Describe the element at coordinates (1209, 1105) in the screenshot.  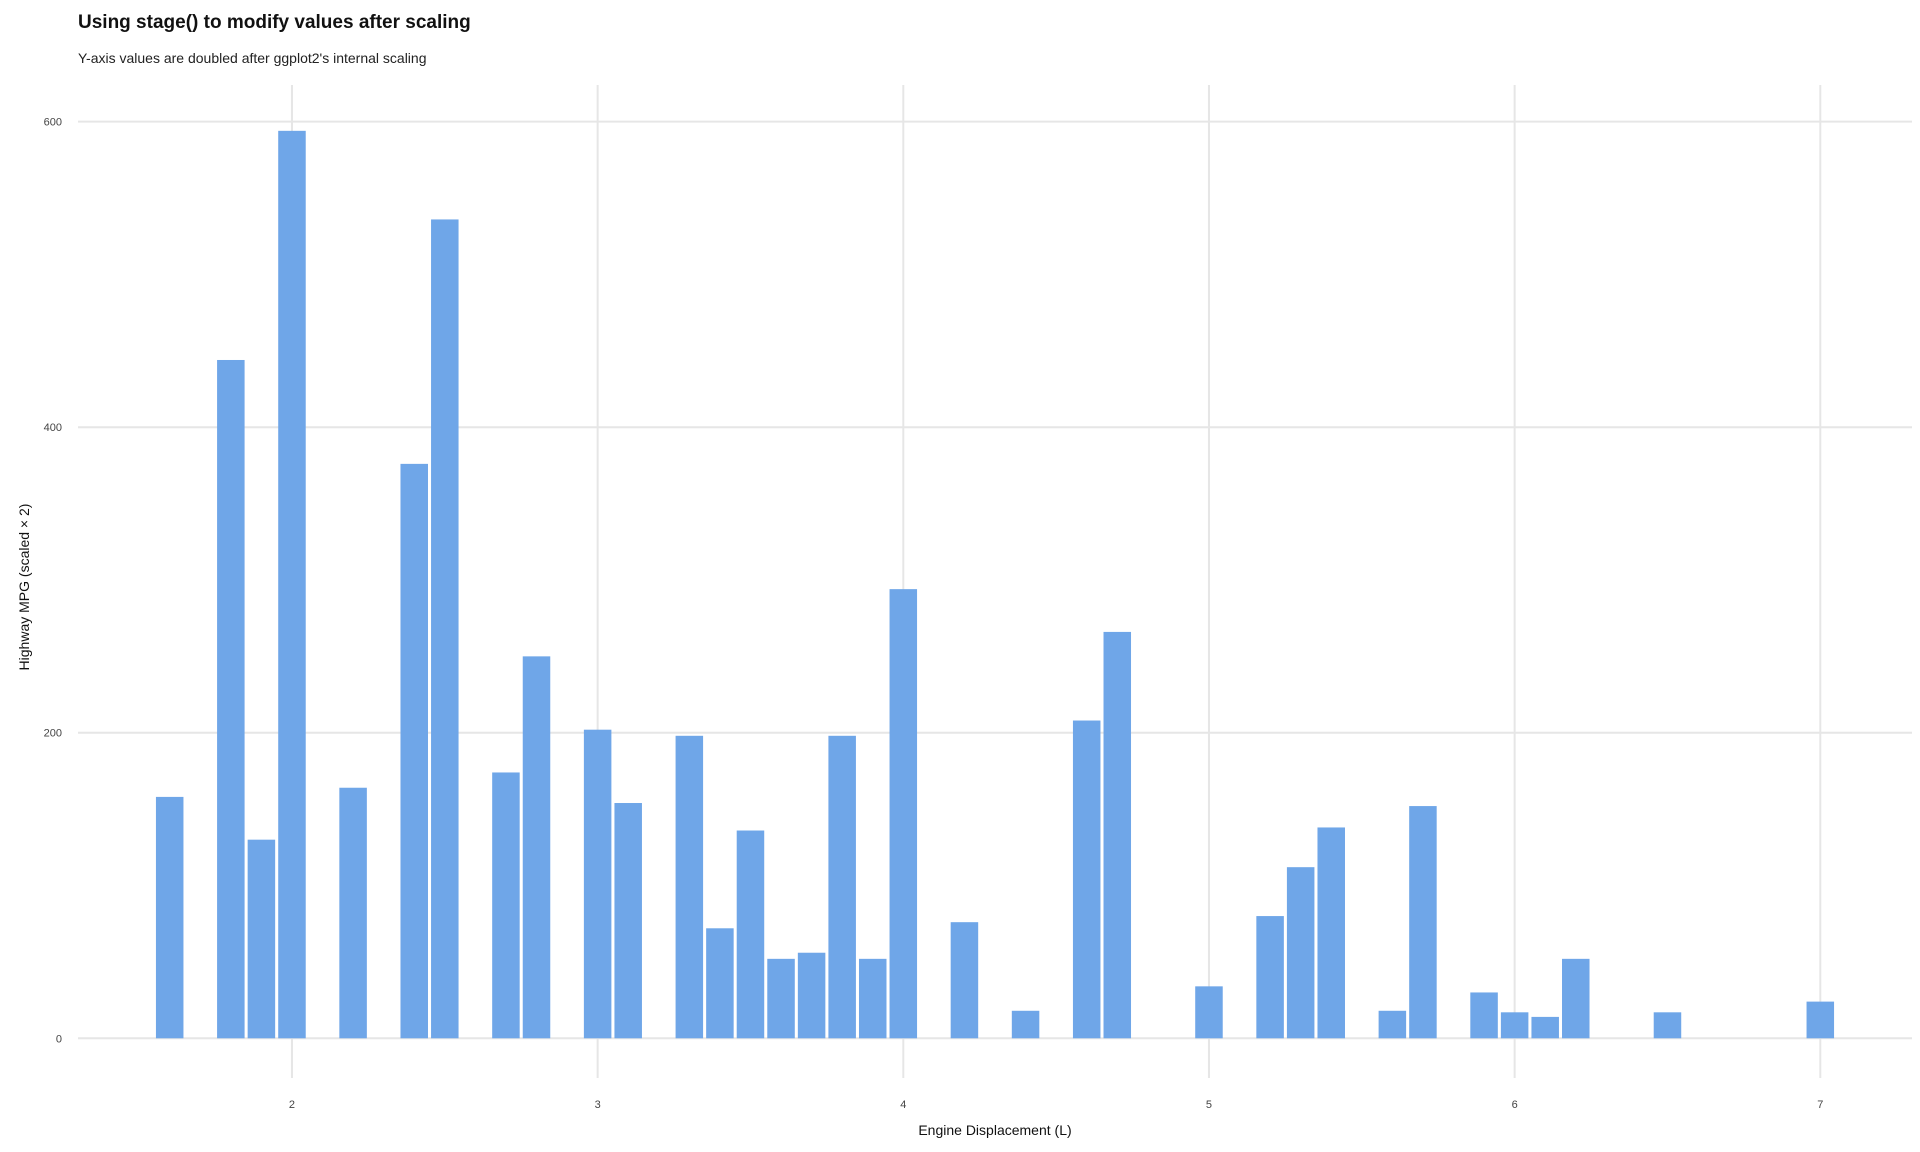
I see `x-tick-label: 5` at that location.